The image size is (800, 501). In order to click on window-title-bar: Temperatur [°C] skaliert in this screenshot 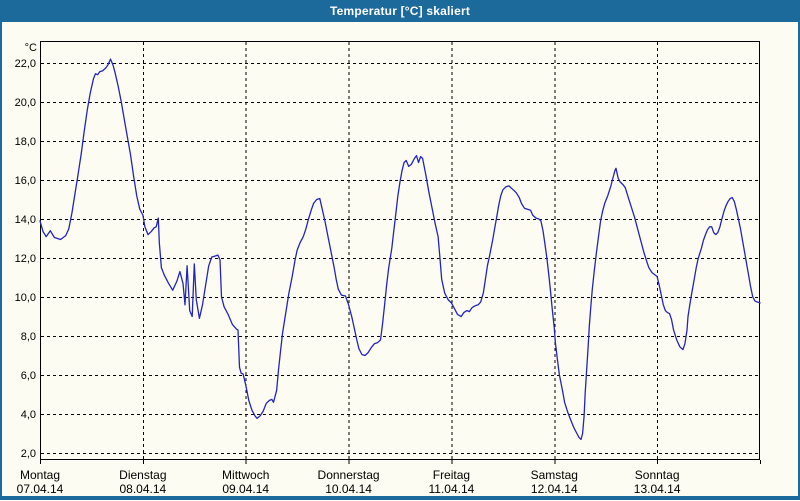, I will do `click(400, 11)`.